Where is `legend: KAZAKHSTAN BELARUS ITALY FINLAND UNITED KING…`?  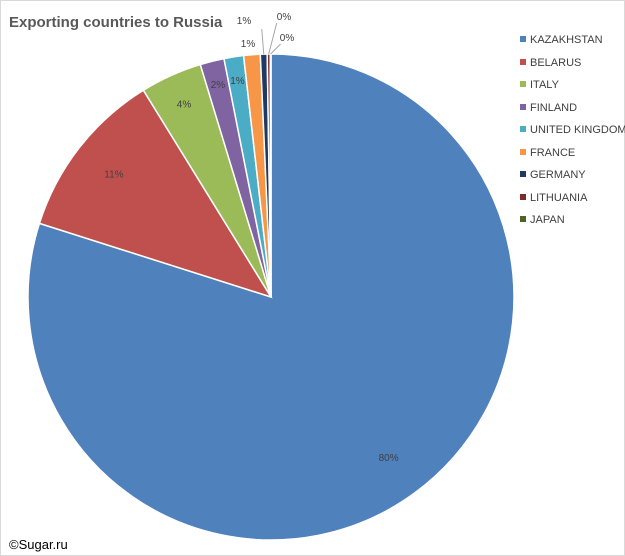 legend: KAZAKHSTAN BELARUS ITALY FINLAND UNITED KING… is located at coordinates (572, 134).